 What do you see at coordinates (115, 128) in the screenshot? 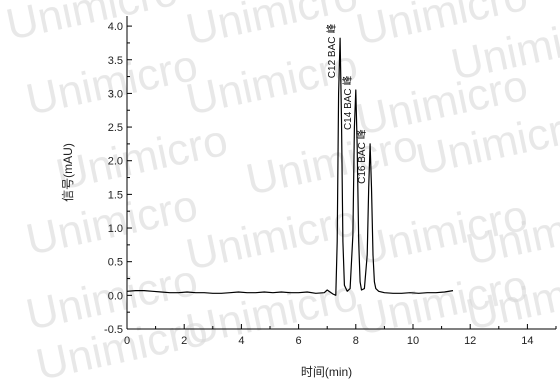
I see `y-tick-label: 2.5` at bounding box center [115, 128].